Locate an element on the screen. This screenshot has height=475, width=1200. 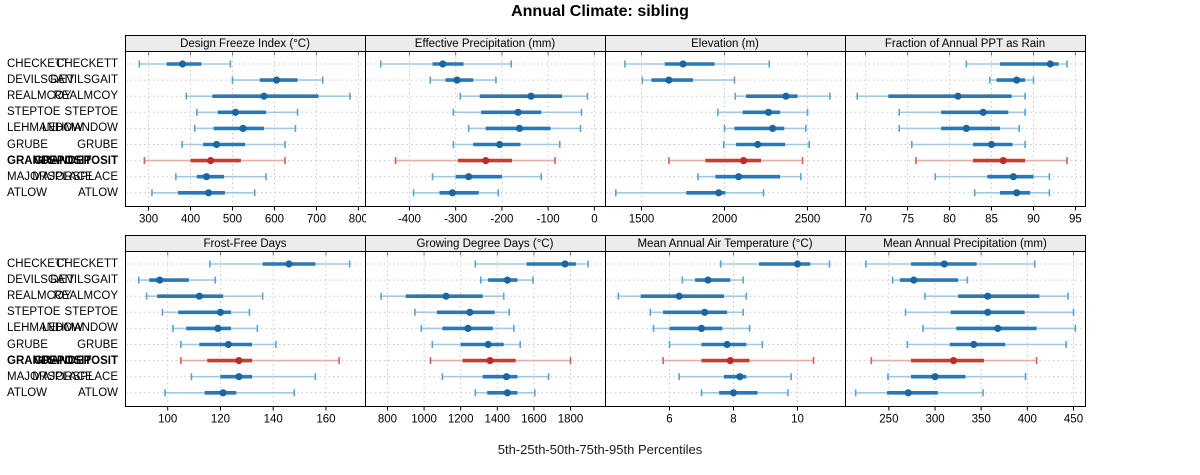
axis-tick-label: 1000 is located at coordinates (424, 420).